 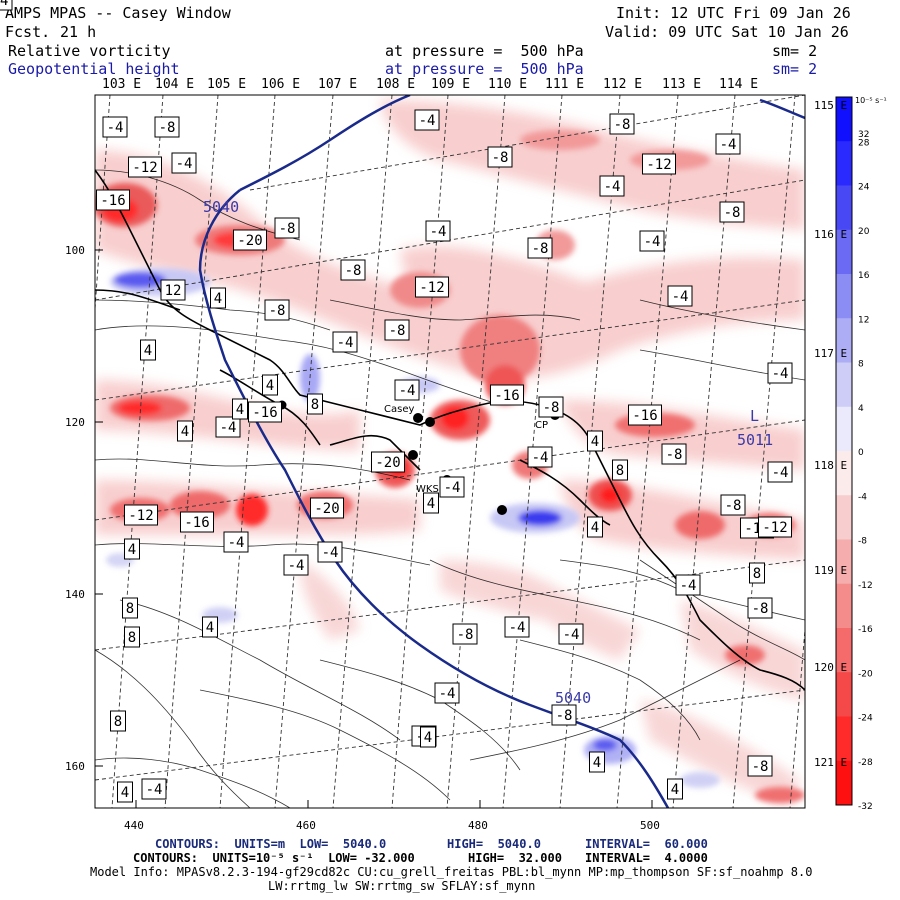 What do you see at coordinates (75, 250) in the screenshot?
I see `y-tick-label: 100` at bounding box center [75, 250].